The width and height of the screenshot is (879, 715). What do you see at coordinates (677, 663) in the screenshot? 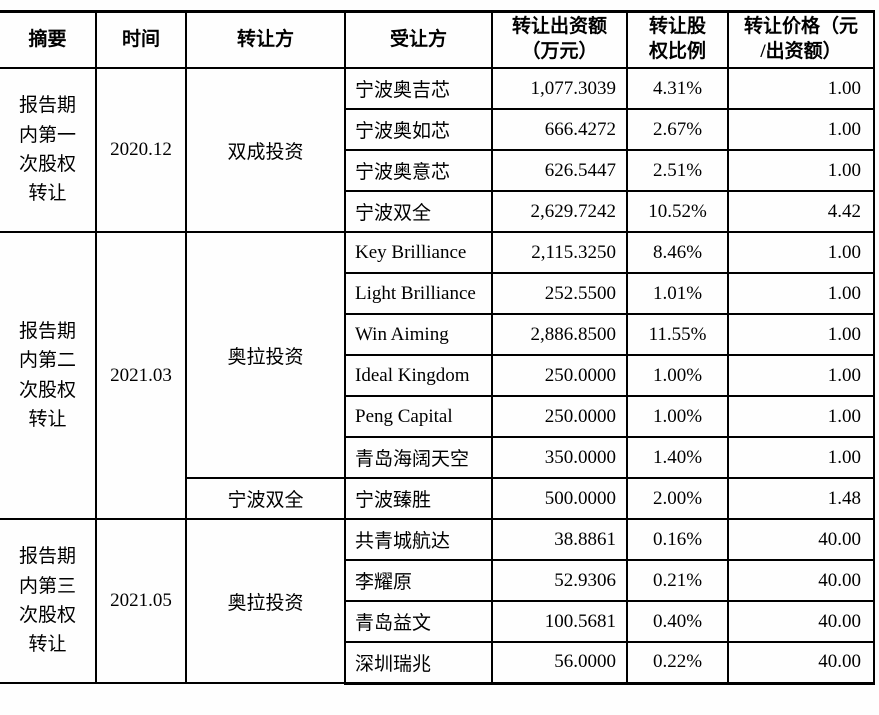
I see `ratio-cell: 0.22%` at bounding box center [677, 663].